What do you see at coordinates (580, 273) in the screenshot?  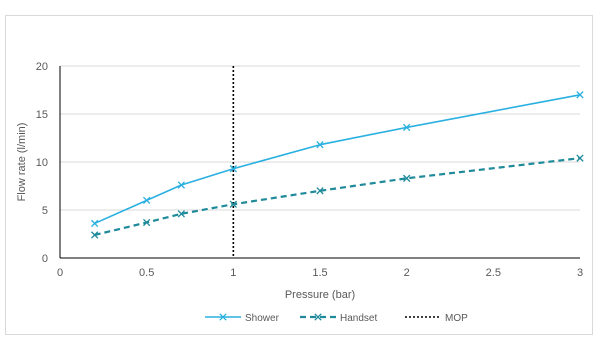 I see `x-tick-label: 3` at bounding box center [580, 273].